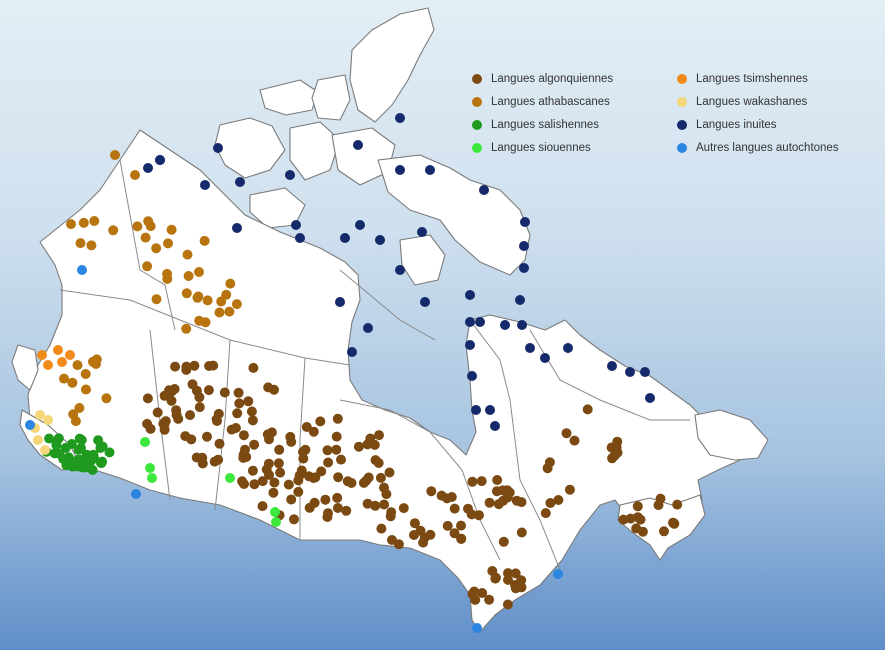 Image resolution: width=885 pixels, height=650 pixels. Describe the element at coordinates (550, 102) in the screenshot. I see `legend-label-athabaskan: Langues athabascanes` at that location.